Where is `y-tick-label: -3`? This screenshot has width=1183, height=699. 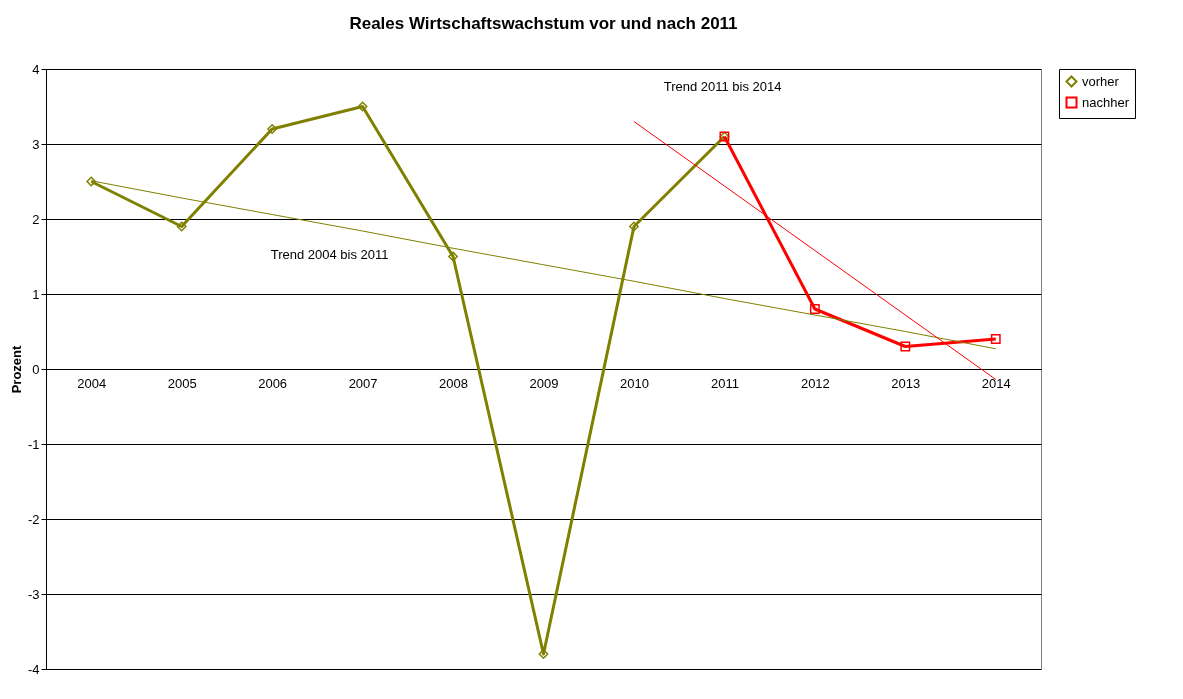 y-tick-label: -3 is located at coordinates (33, 594).